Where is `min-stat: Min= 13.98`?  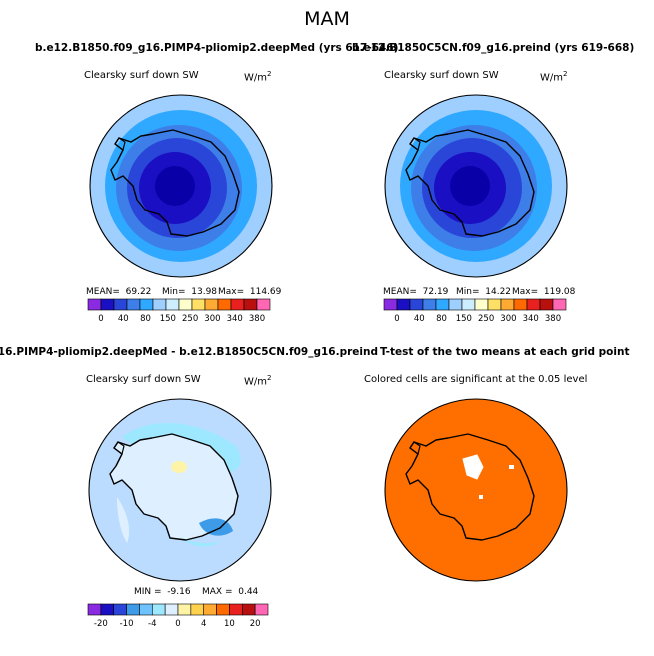
min-stat: Min= 13.98 is located at coordinates (190, 292).